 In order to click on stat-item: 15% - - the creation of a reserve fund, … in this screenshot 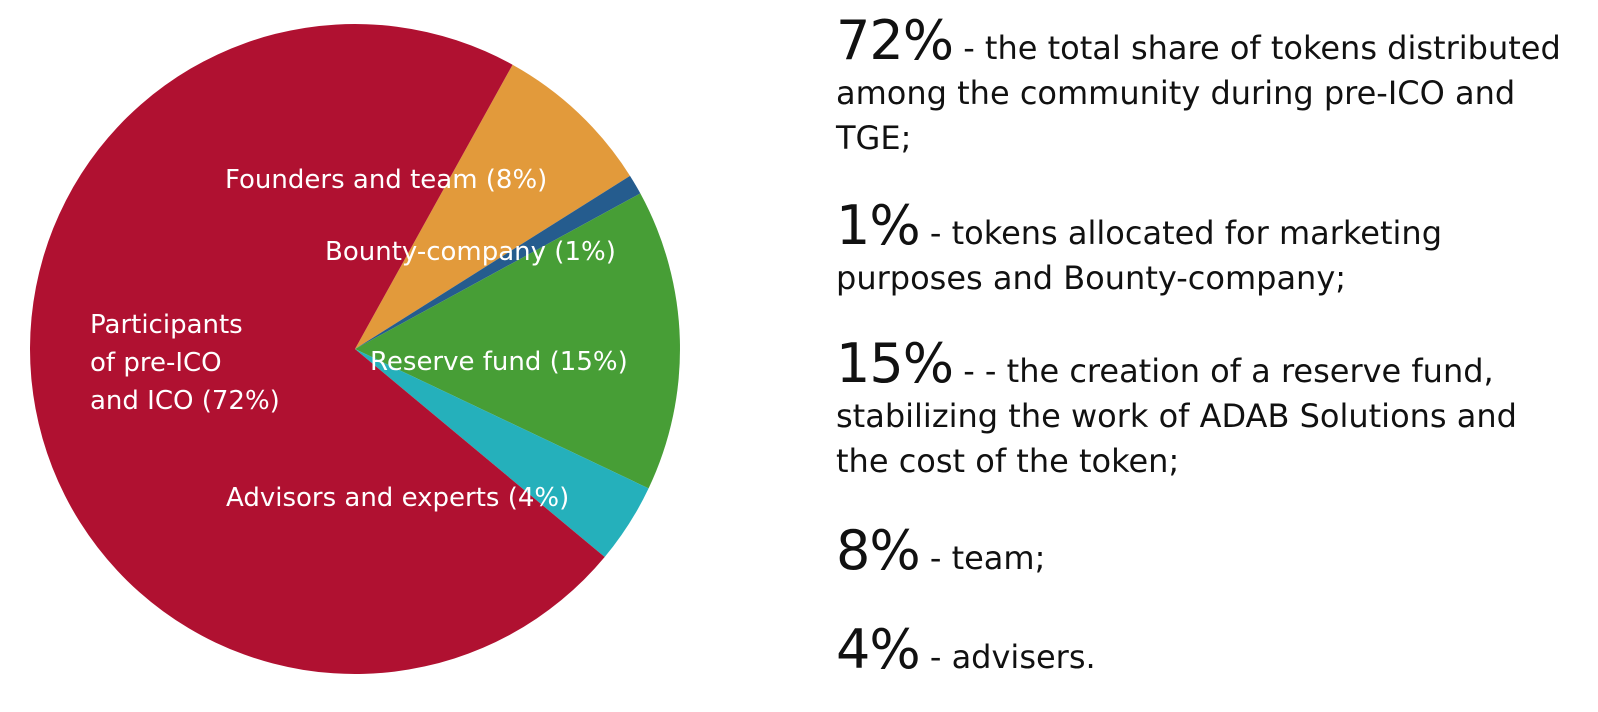, I will do `click(1206, 410)`.